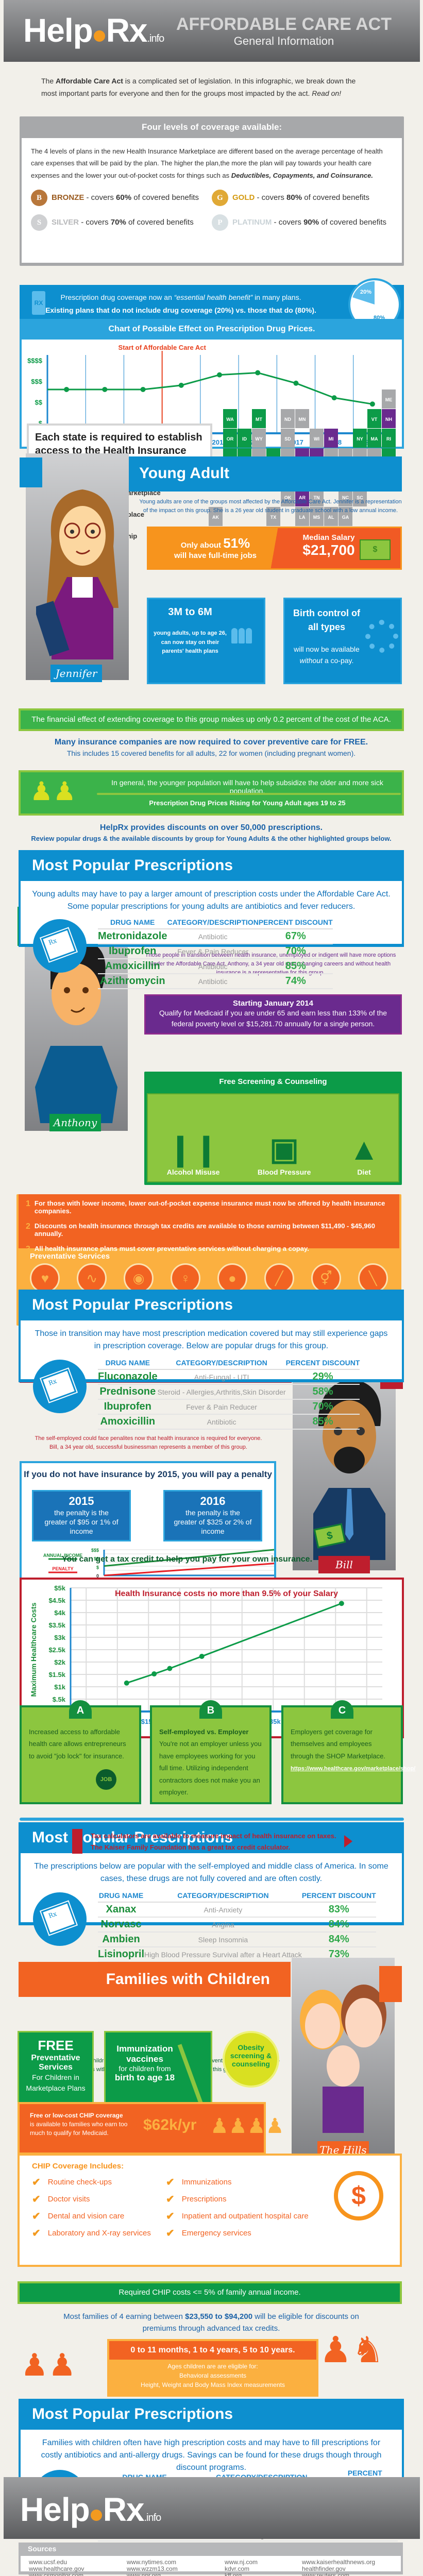  I want to click on screening-label: Alcohol Misuse, so click(193, 1172).